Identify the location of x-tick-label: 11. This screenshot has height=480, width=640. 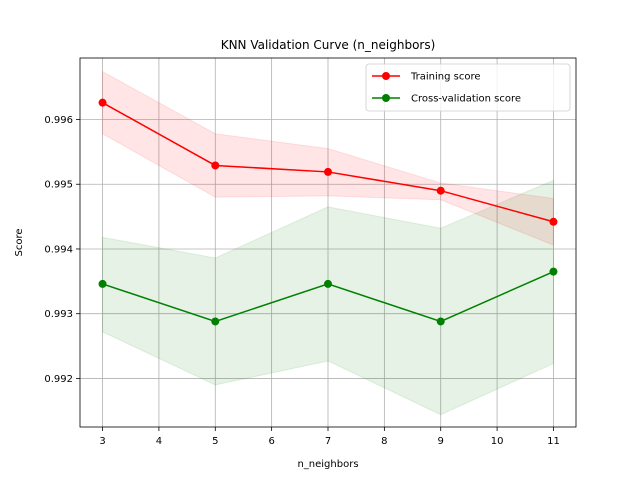
(553, 441).